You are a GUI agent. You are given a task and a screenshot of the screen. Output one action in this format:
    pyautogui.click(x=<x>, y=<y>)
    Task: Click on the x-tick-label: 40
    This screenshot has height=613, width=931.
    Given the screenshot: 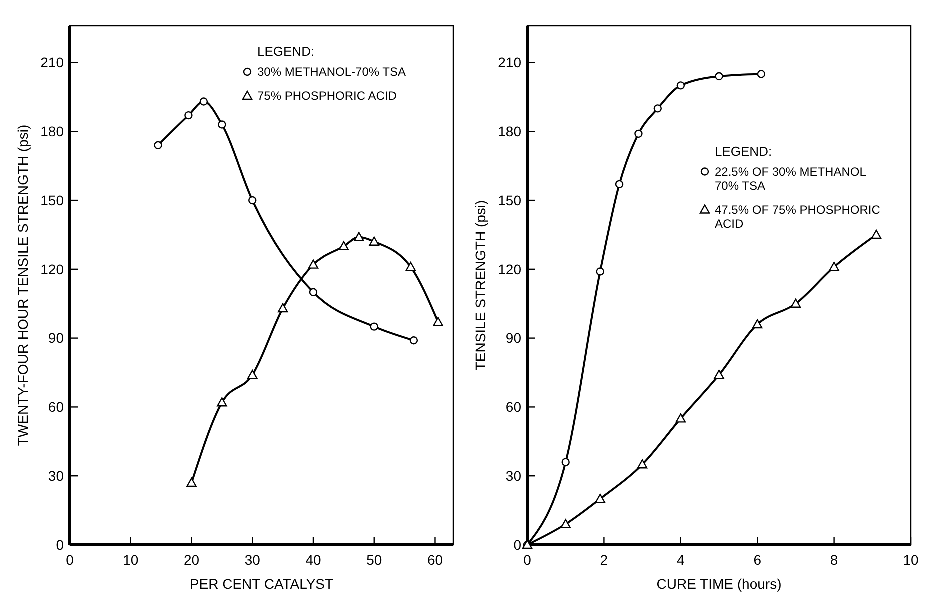 What is the action you would take?
    pyautogui.click(x=314, y=560)
    